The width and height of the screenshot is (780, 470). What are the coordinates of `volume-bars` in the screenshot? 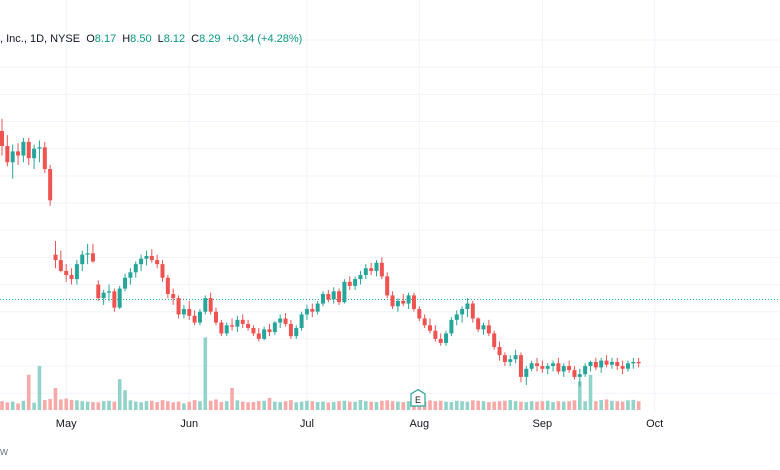 It's located at (320, 373).